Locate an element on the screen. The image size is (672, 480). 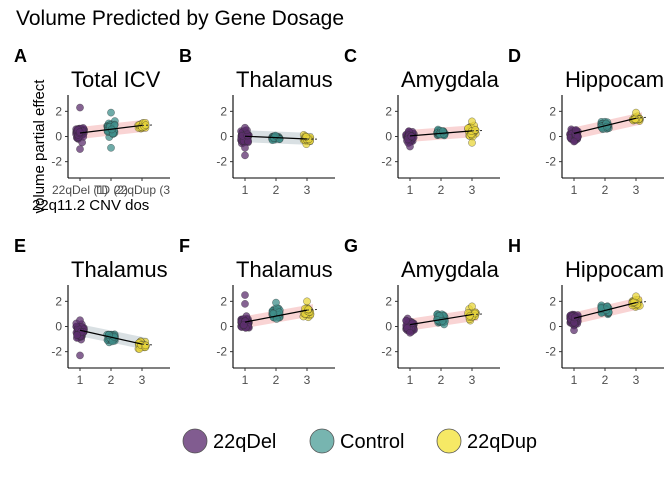
panel-e: E Thalamus -2 0 2 1 2 3 is located at coordinates (92, 311).